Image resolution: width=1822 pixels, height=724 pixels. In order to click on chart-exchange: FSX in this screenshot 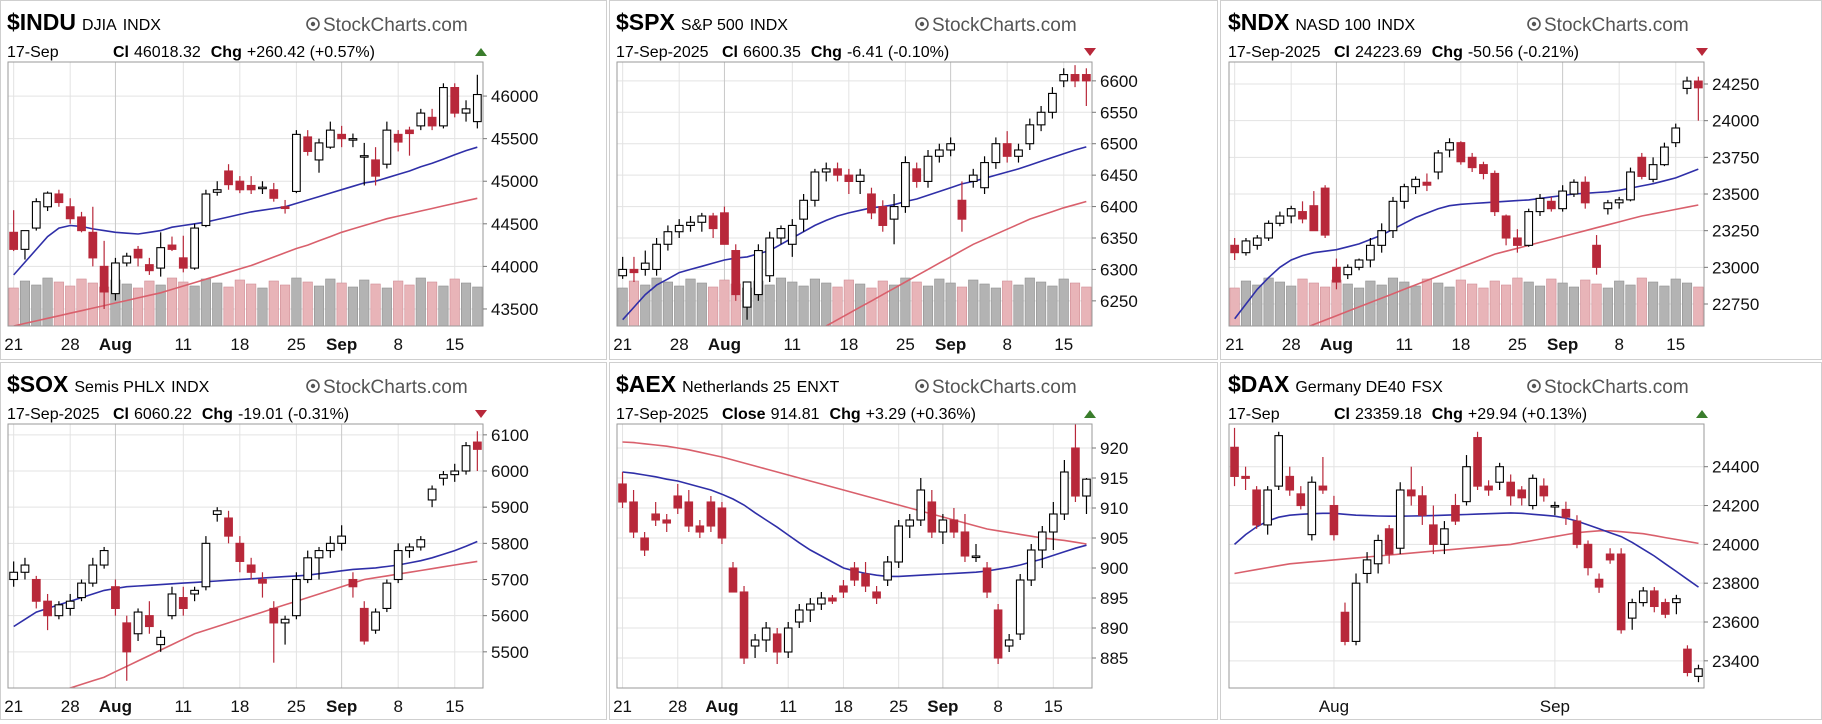, I will do `click(1427, 387)`.